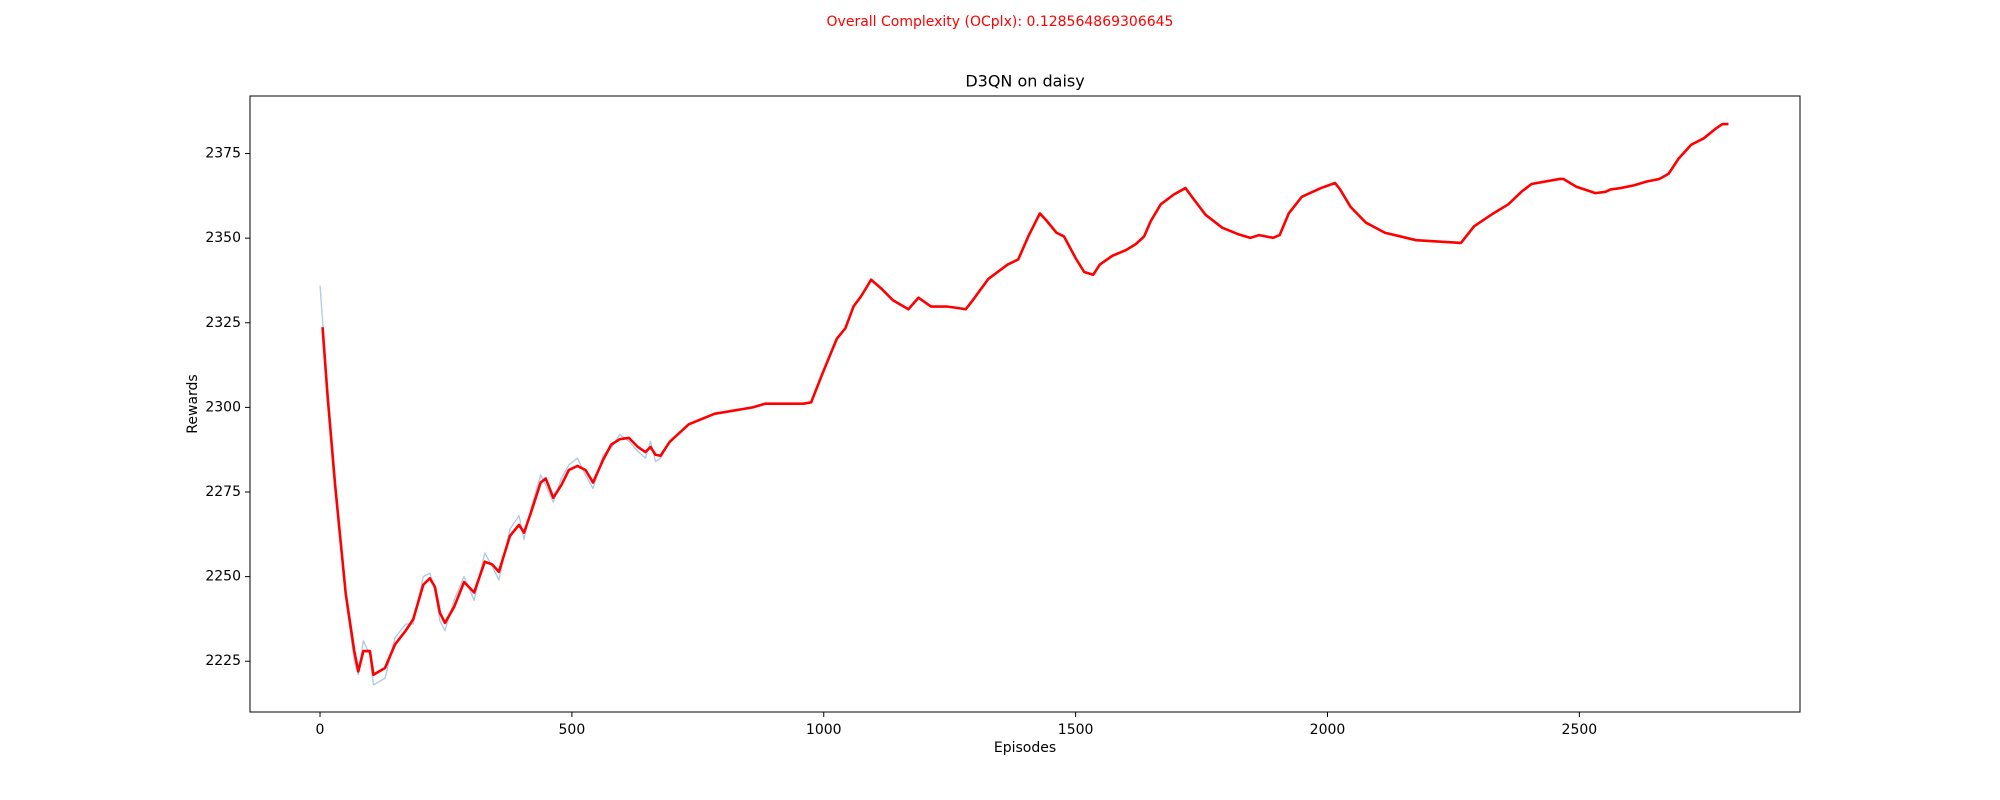  What do you see at coordinates (223, 323) in the screenshot?
I see `y-tick-label: 2325` at bounding box center [223, 323].